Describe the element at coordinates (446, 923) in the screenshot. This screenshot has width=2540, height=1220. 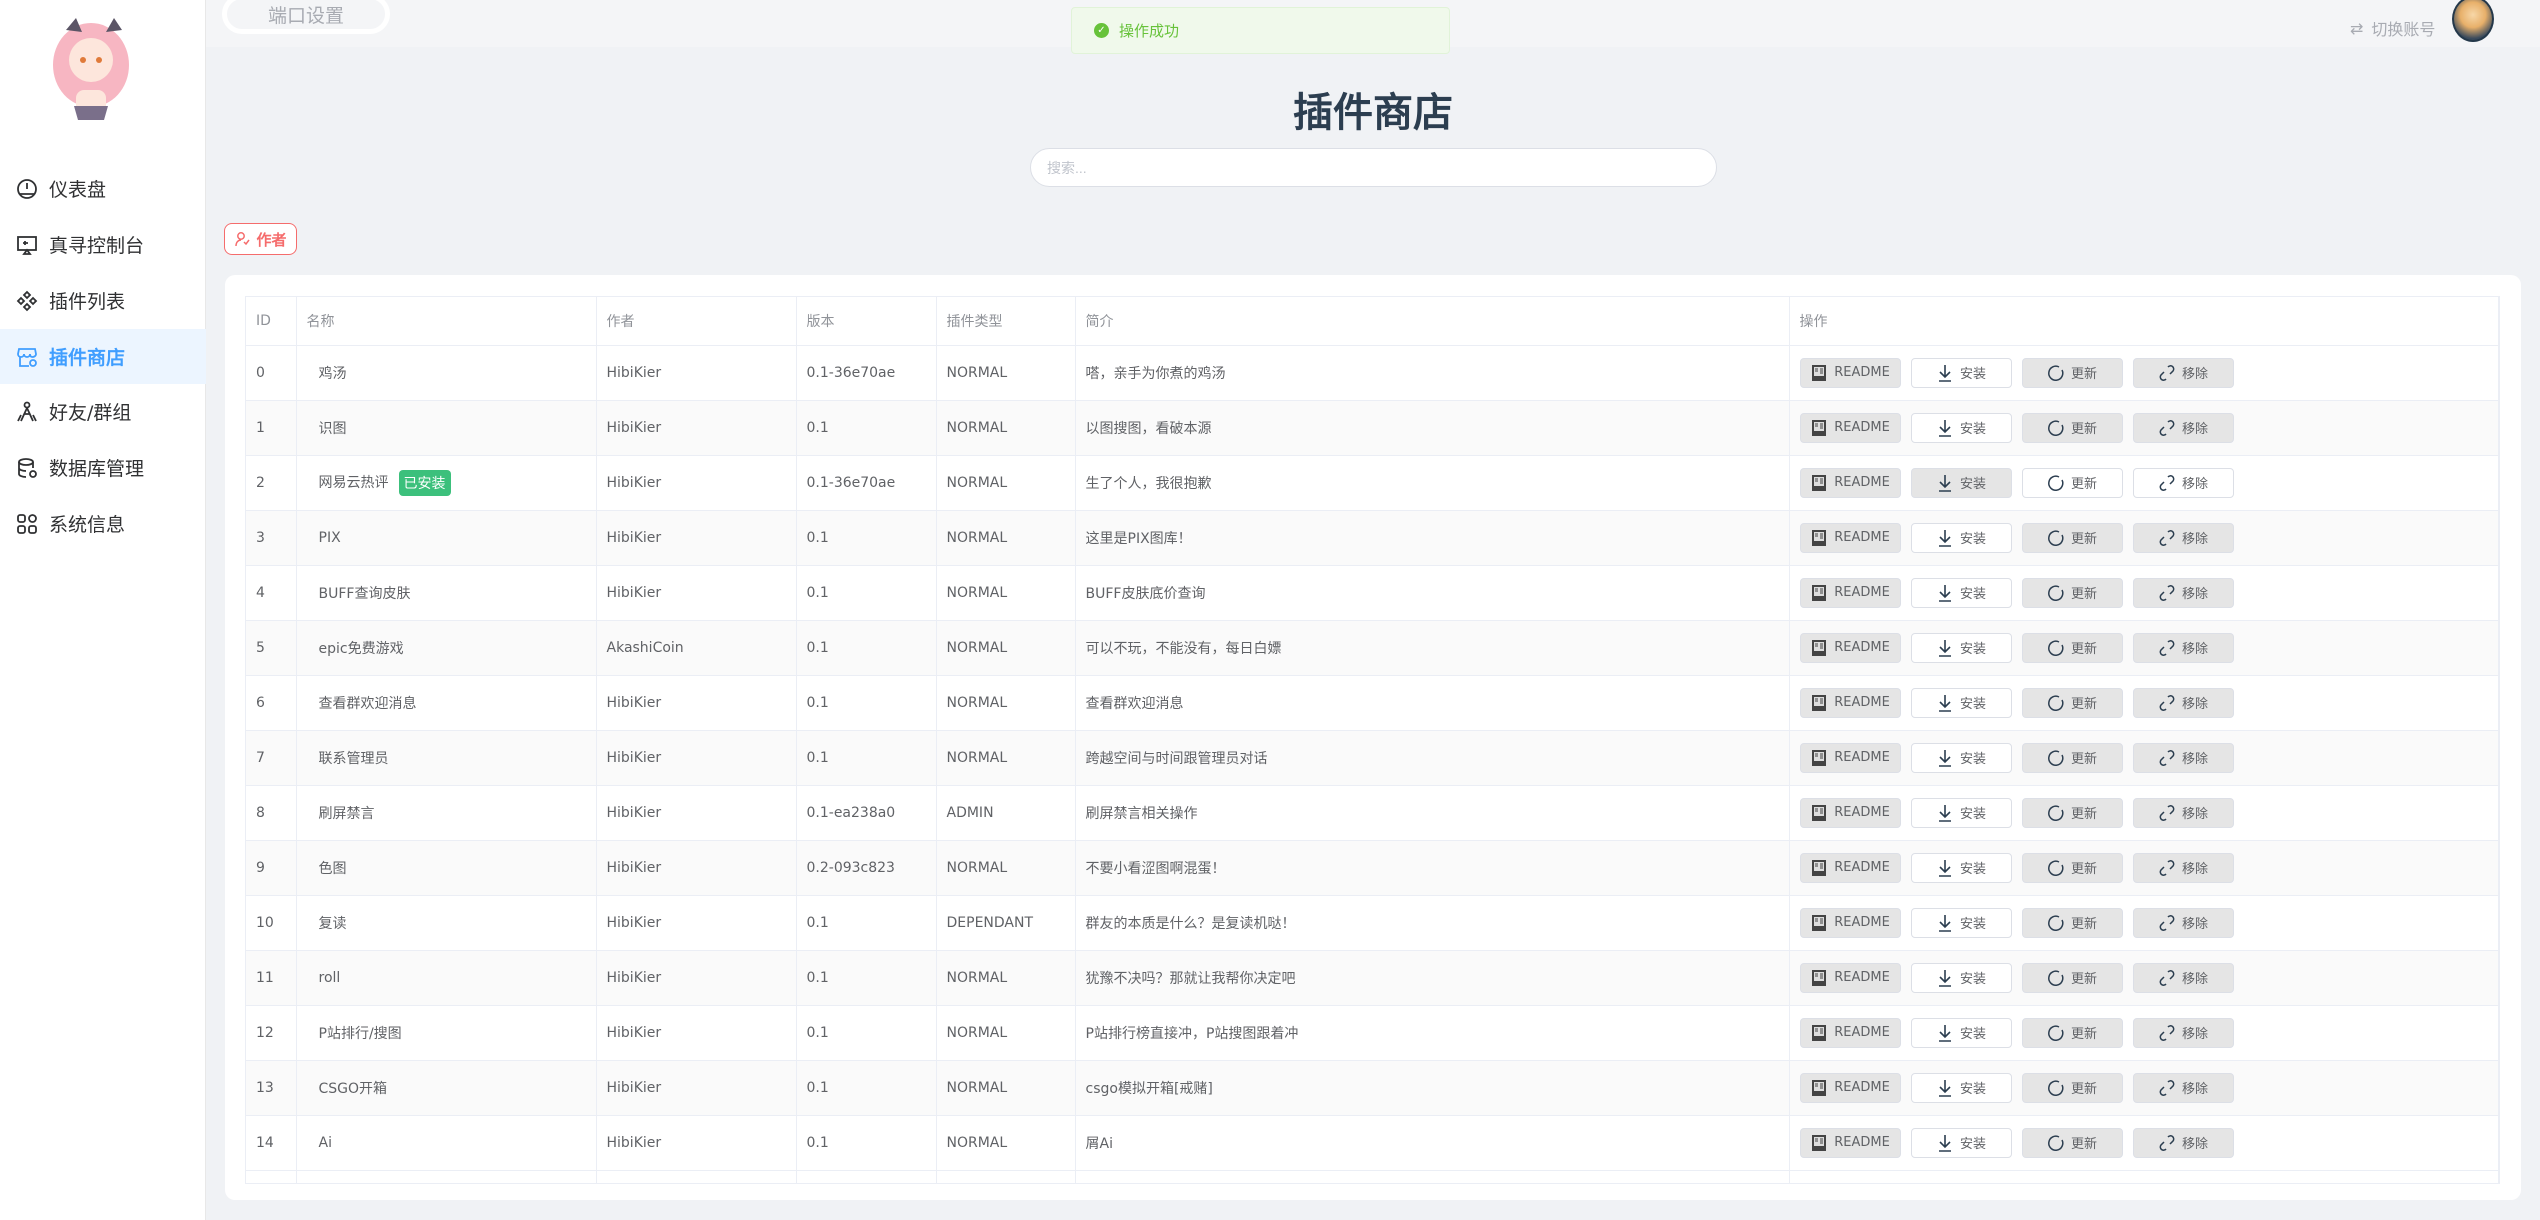
I see `cell-name: 复读` at that location.